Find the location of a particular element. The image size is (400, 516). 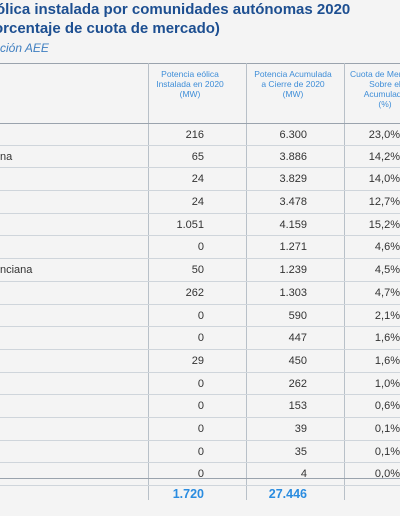

table-row: 0 1.271 4,6% is located at coordinates (200, 248).